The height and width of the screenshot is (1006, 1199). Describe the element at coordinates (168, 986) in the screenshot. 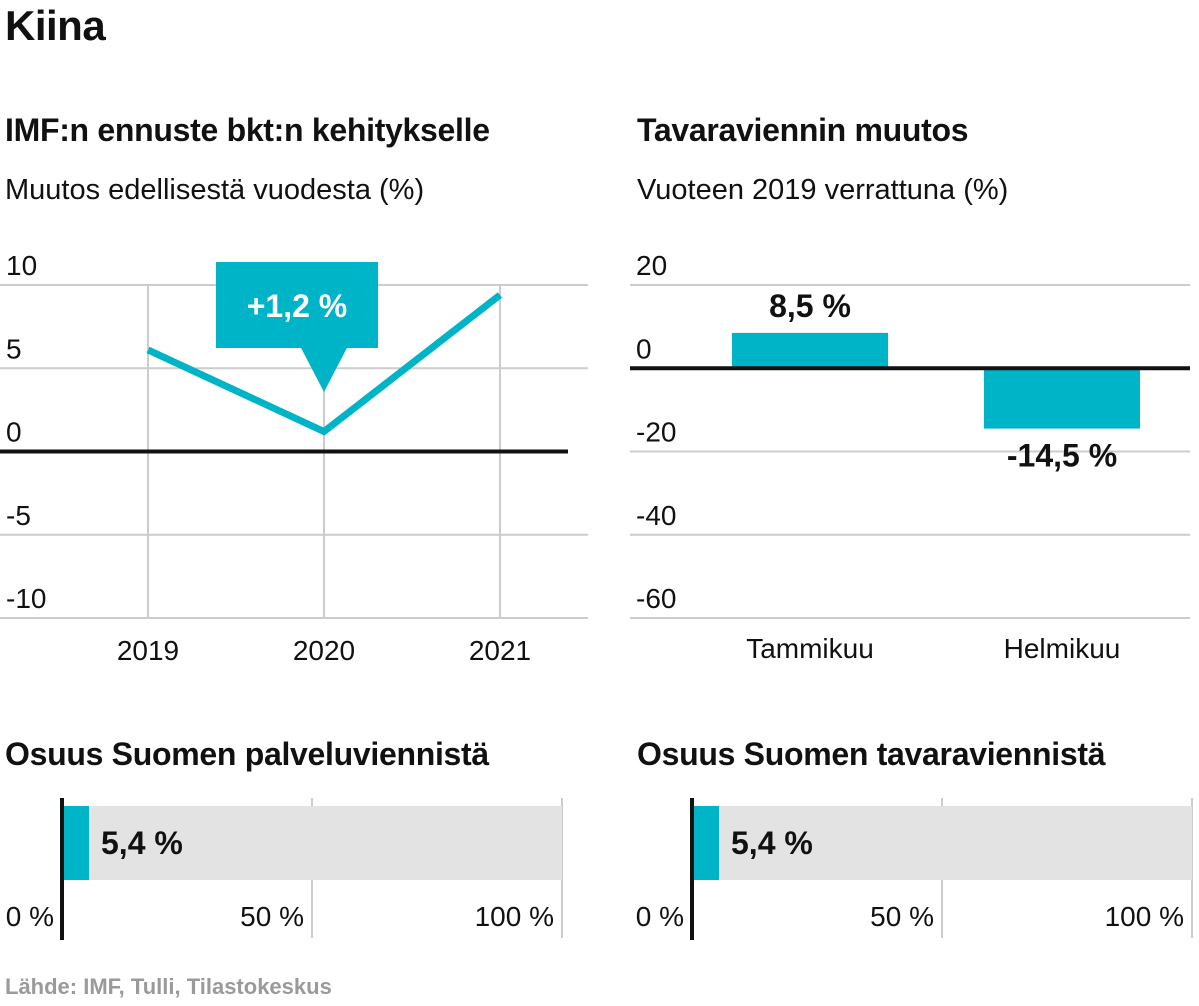

I see `source-note: Lähde: IMF, Tulli, Tilastokeskus` at that location.